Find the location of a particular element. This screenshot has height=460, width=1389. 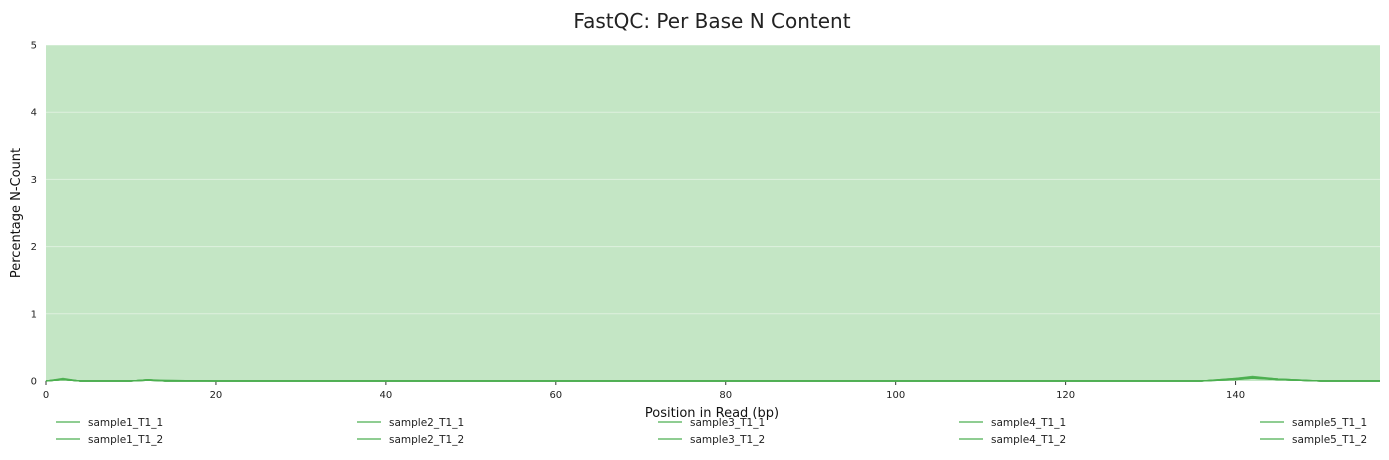

x-tick-label: 0 is located at coordinates (46, 395).